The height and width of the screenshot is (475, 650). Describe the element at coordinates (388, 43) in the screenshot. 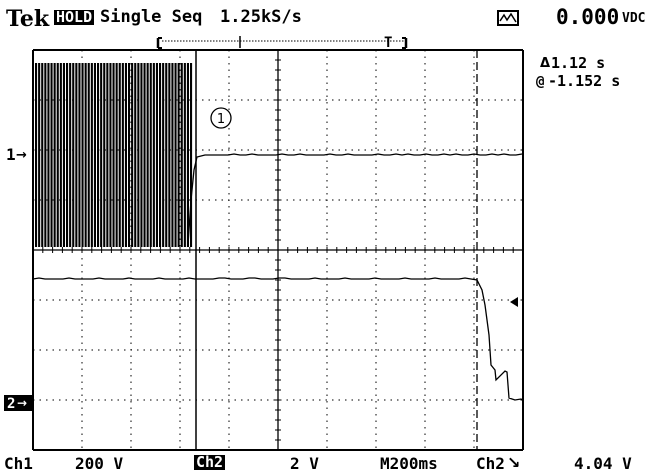

I see `trigger-position-marker: T` at that location.